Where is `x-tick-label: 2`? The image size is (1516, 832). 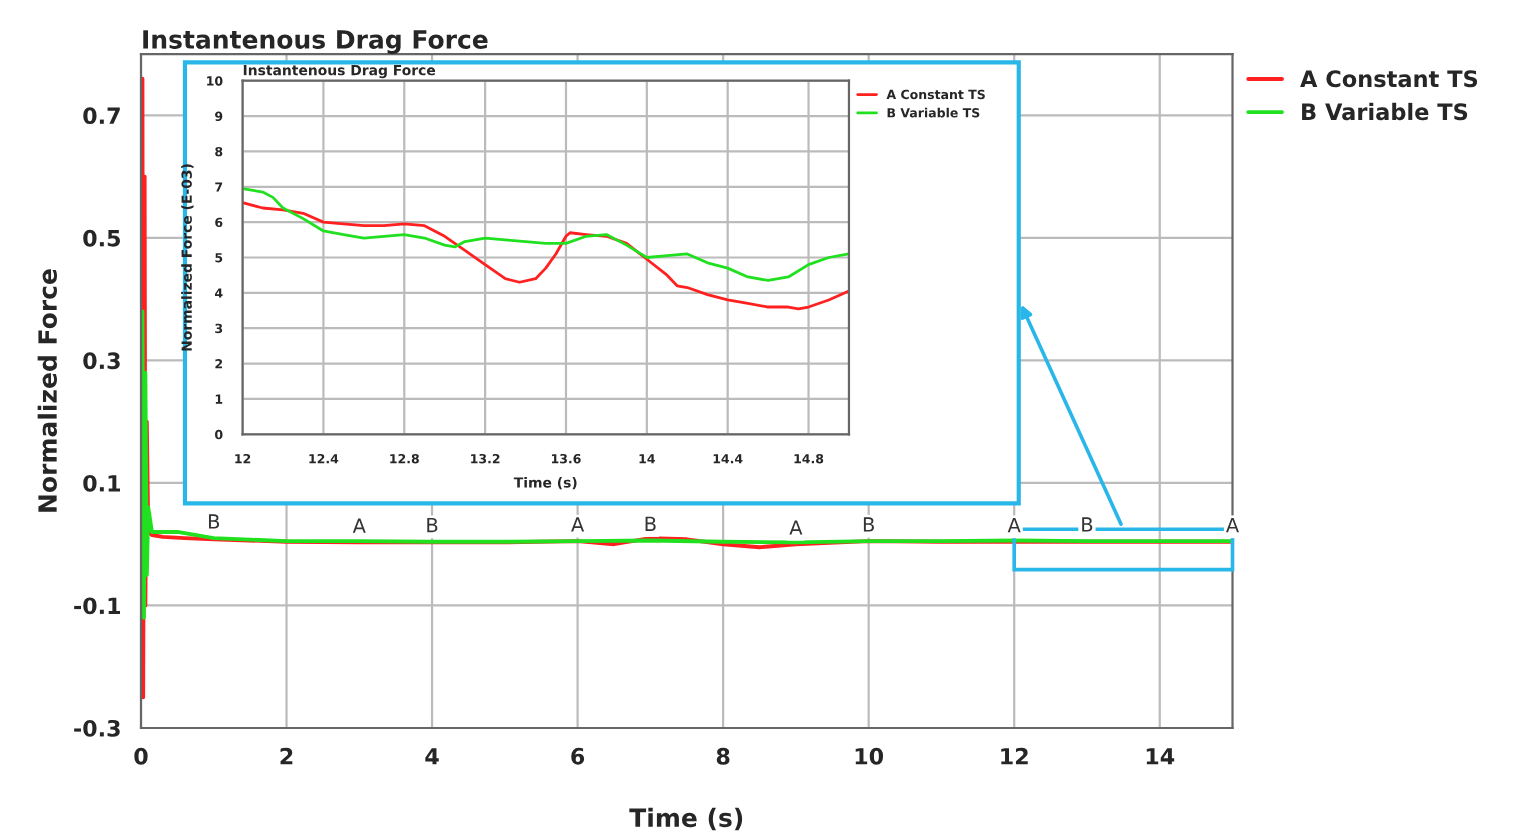
x-tick-label: 2 is located at coordinates (286, 756).